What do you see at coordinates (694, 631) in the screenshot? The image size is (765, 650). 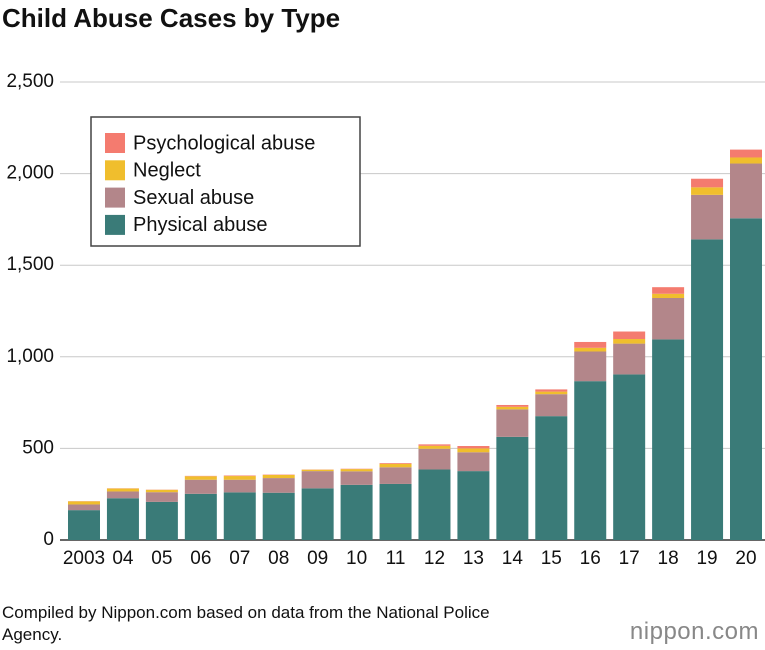 I see `logo: nippon.com` at bounding box center [694, 631].